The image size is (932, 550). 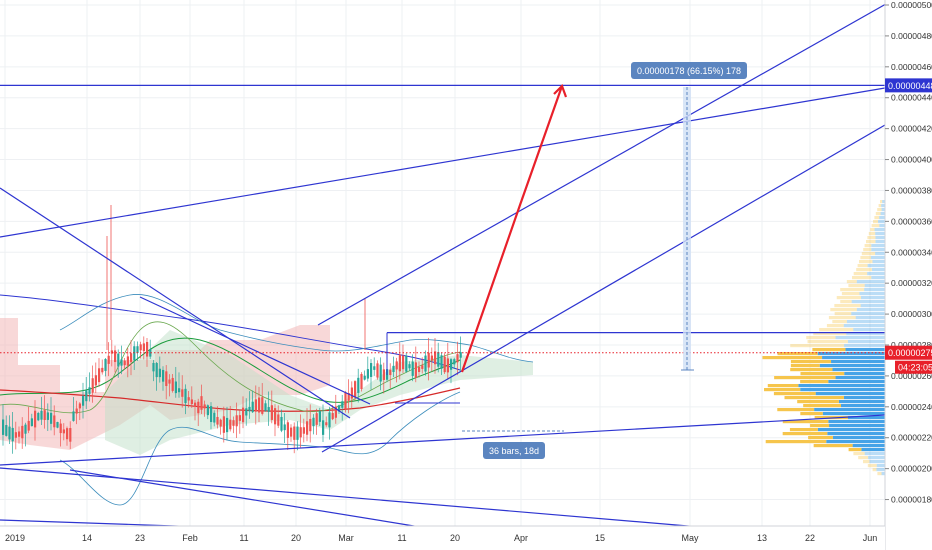 I want to click on time-axis-bg, so click(x=442, y=538).